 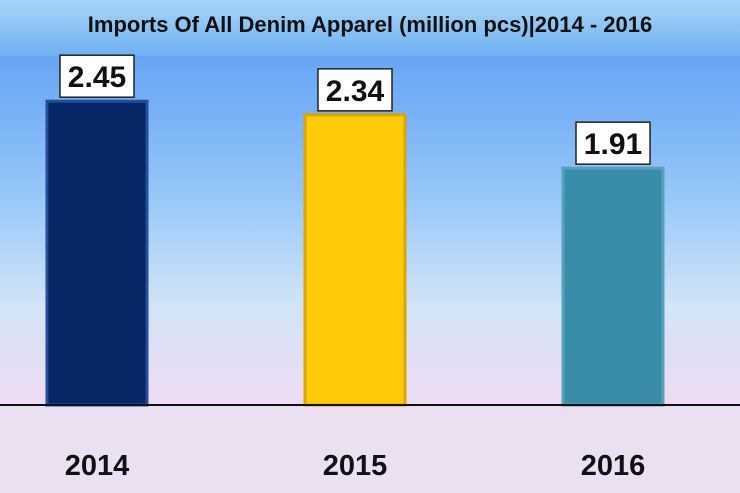 What do you see at coordinates (613, 286) in the screenshot?
I see `bar-2016` at bounding box center [613, 286].